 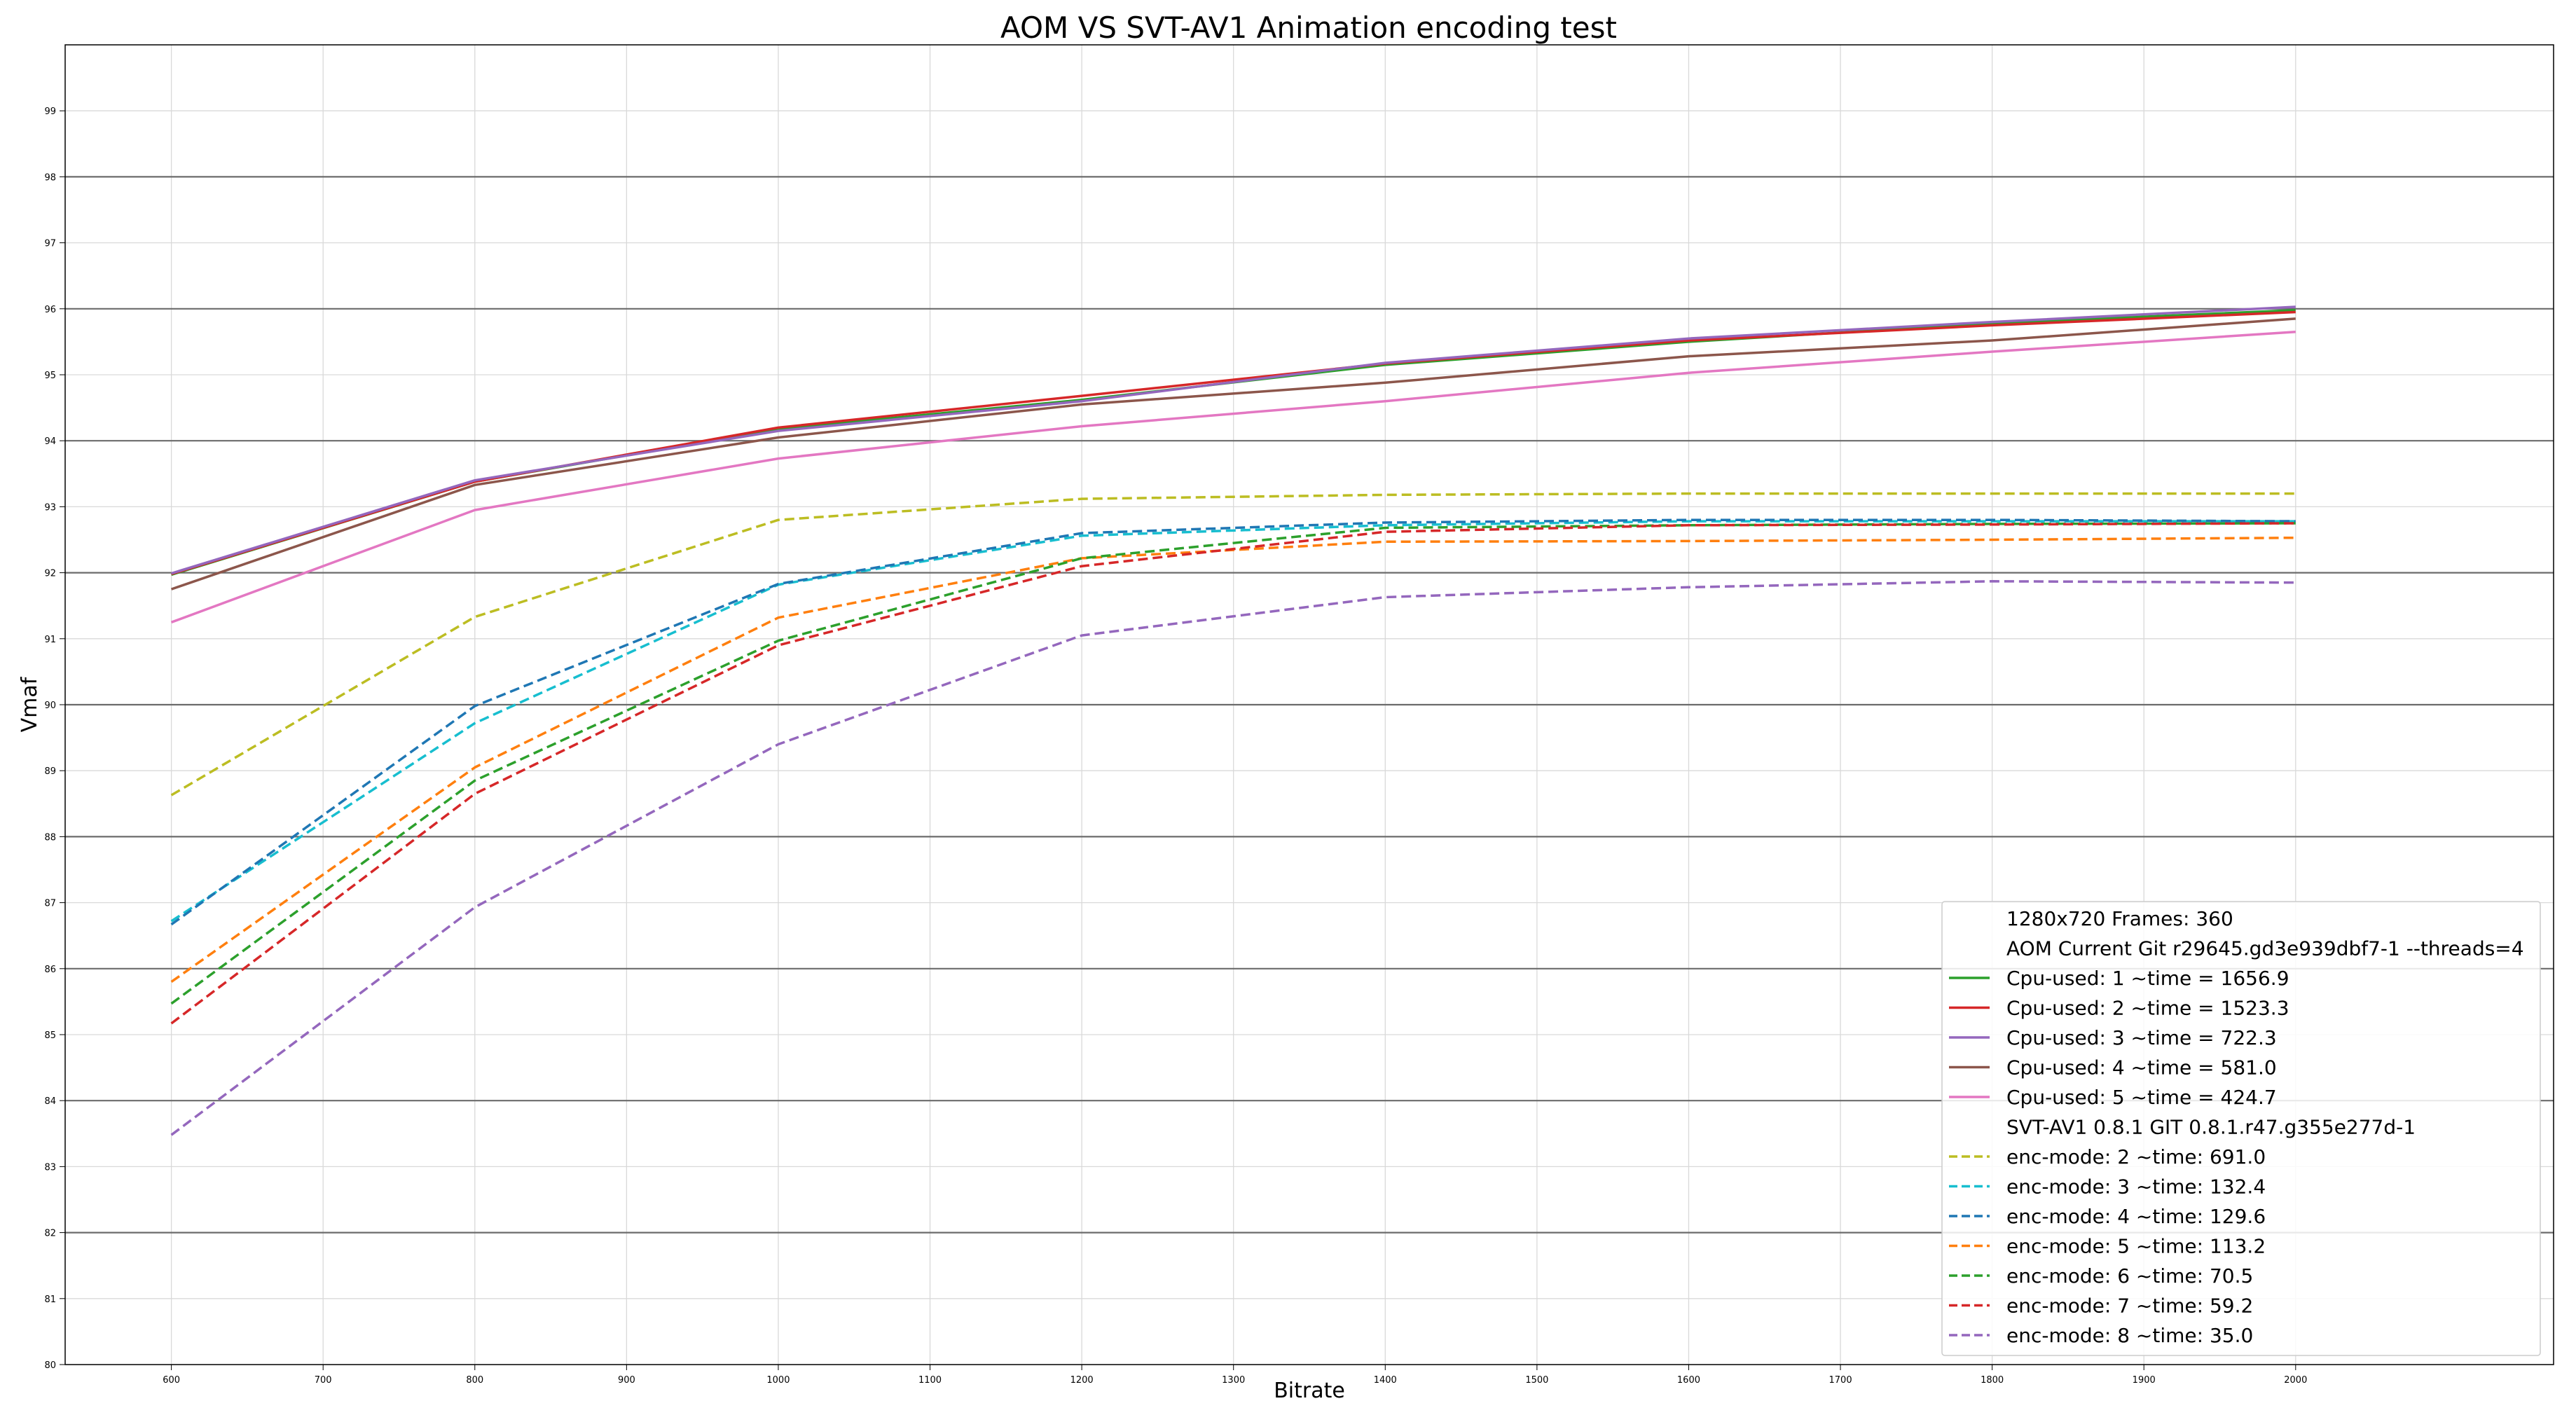 What do you see at coordinates (50, 310) in the screenshot?
I see `y-tick-label: 96` at bounding box center [50, 310].